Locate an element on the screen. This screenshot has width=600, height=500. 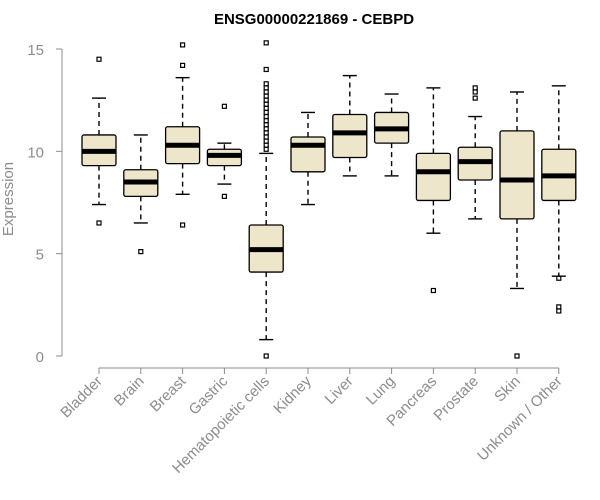
x-tick-label: Prostate is located at coordinates (456, 399).